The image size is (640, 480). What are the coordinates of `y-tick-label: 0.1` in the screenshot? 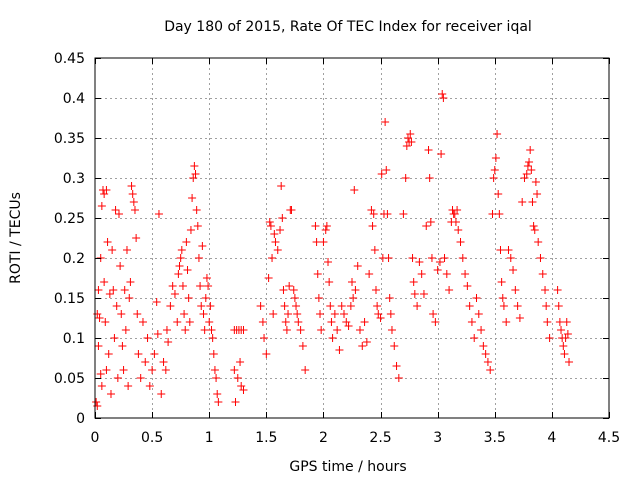 It's located at (74, 339).